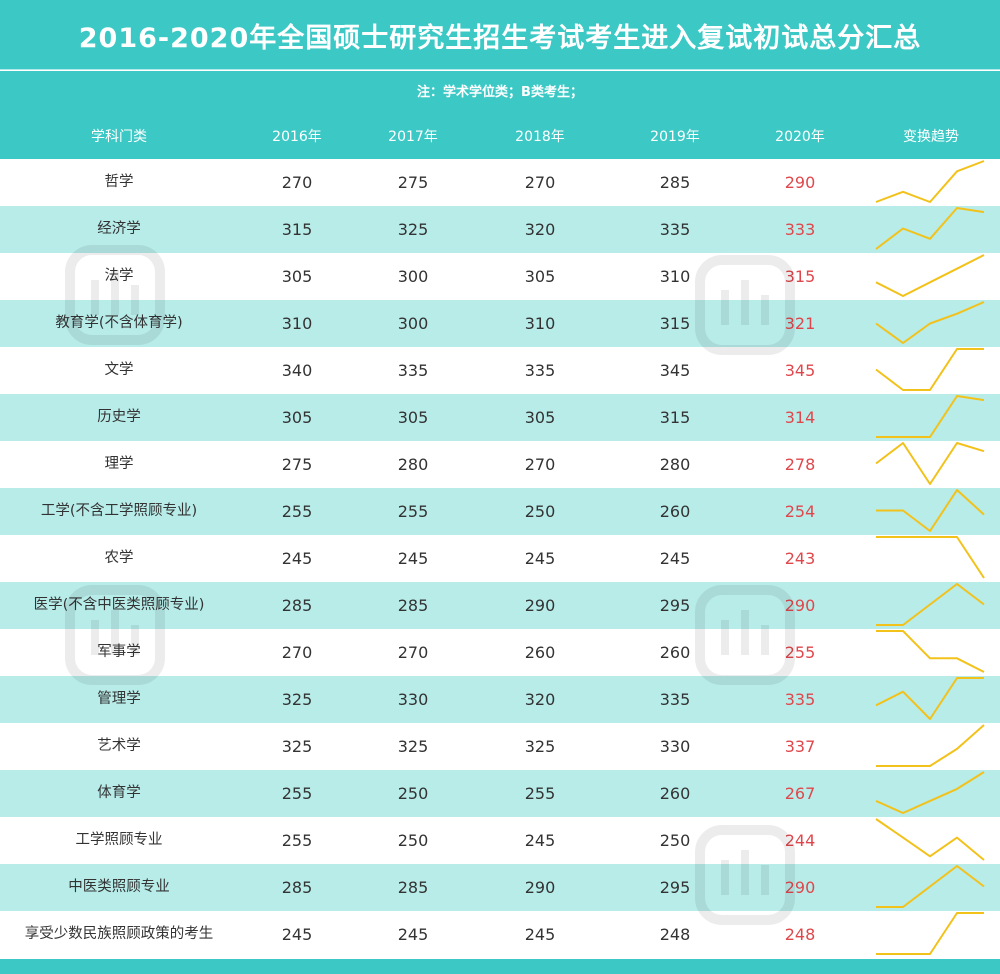 The height and width of the screenshot is (974, 1000). What do you see at coordinates (119, 182) in the screenshot?
I see `subject-name: 哲学` at bounding box center [119, 182].